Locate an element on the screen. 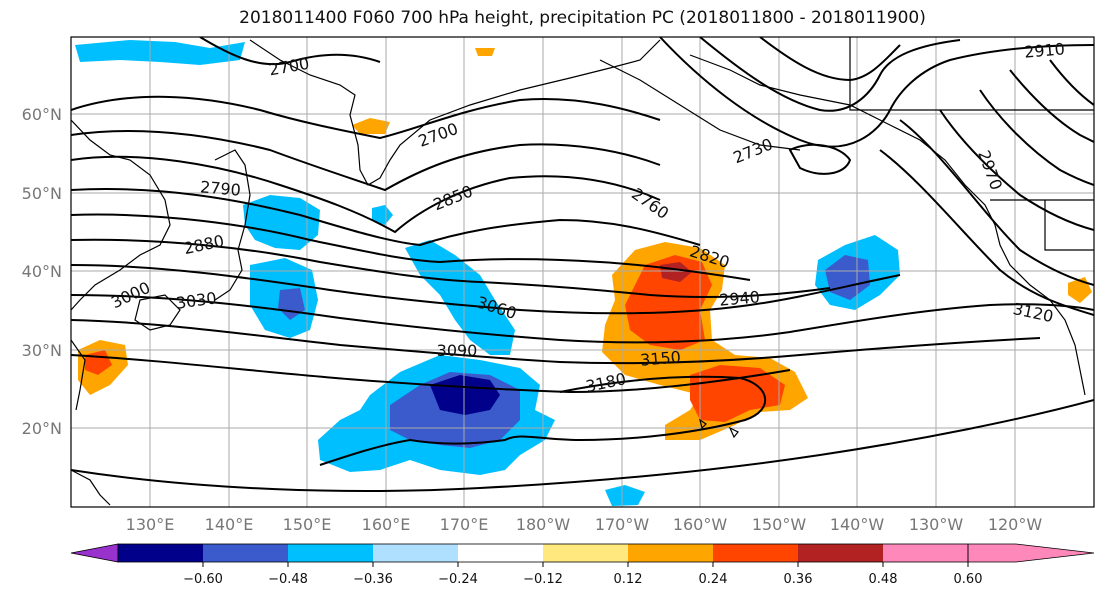  svg-text: 20°N is located at coordinates (42, 428).